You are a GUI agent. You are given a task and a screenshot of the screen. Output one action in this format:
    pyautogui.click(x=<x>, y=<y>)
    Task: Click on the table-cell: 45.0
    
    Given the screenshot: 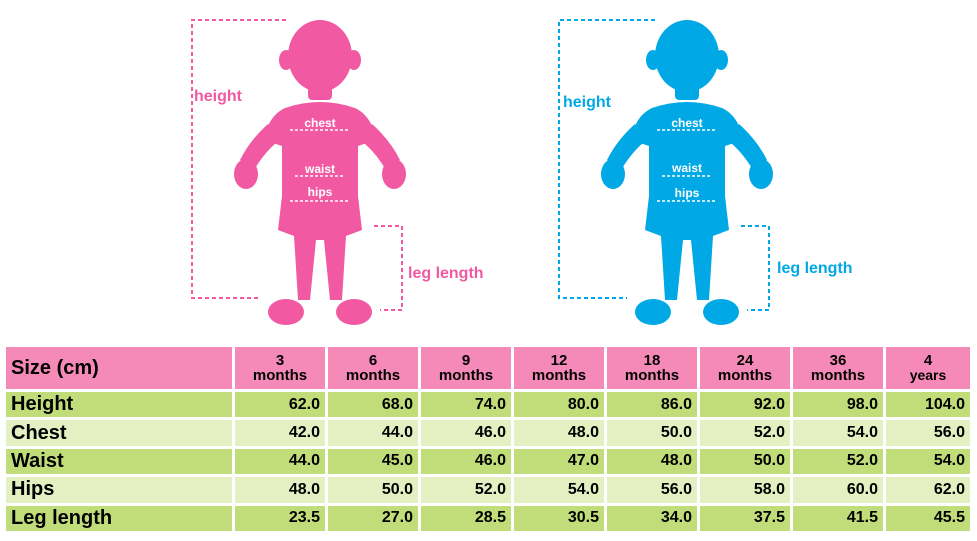 What is the action you would take?
    pyautogui.click(x=373, y=461)
    